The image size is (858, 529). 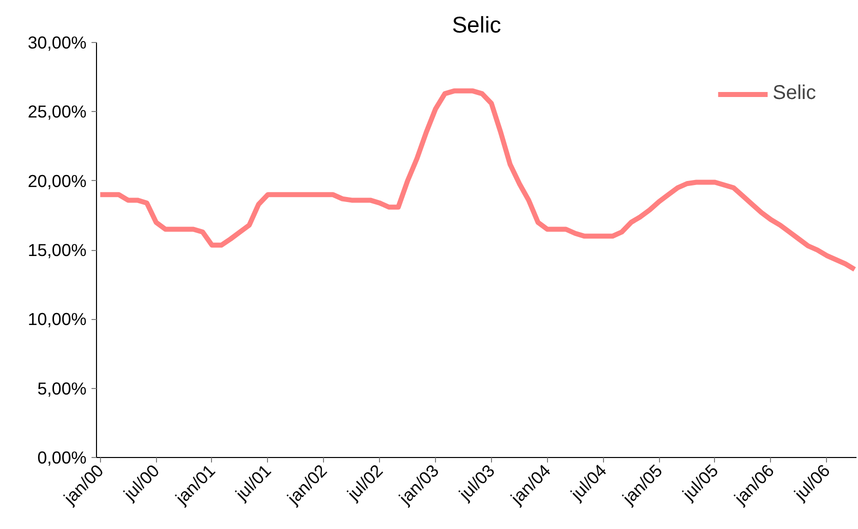 I want to click on chart-title: Selic, so click(x=477, y=25).